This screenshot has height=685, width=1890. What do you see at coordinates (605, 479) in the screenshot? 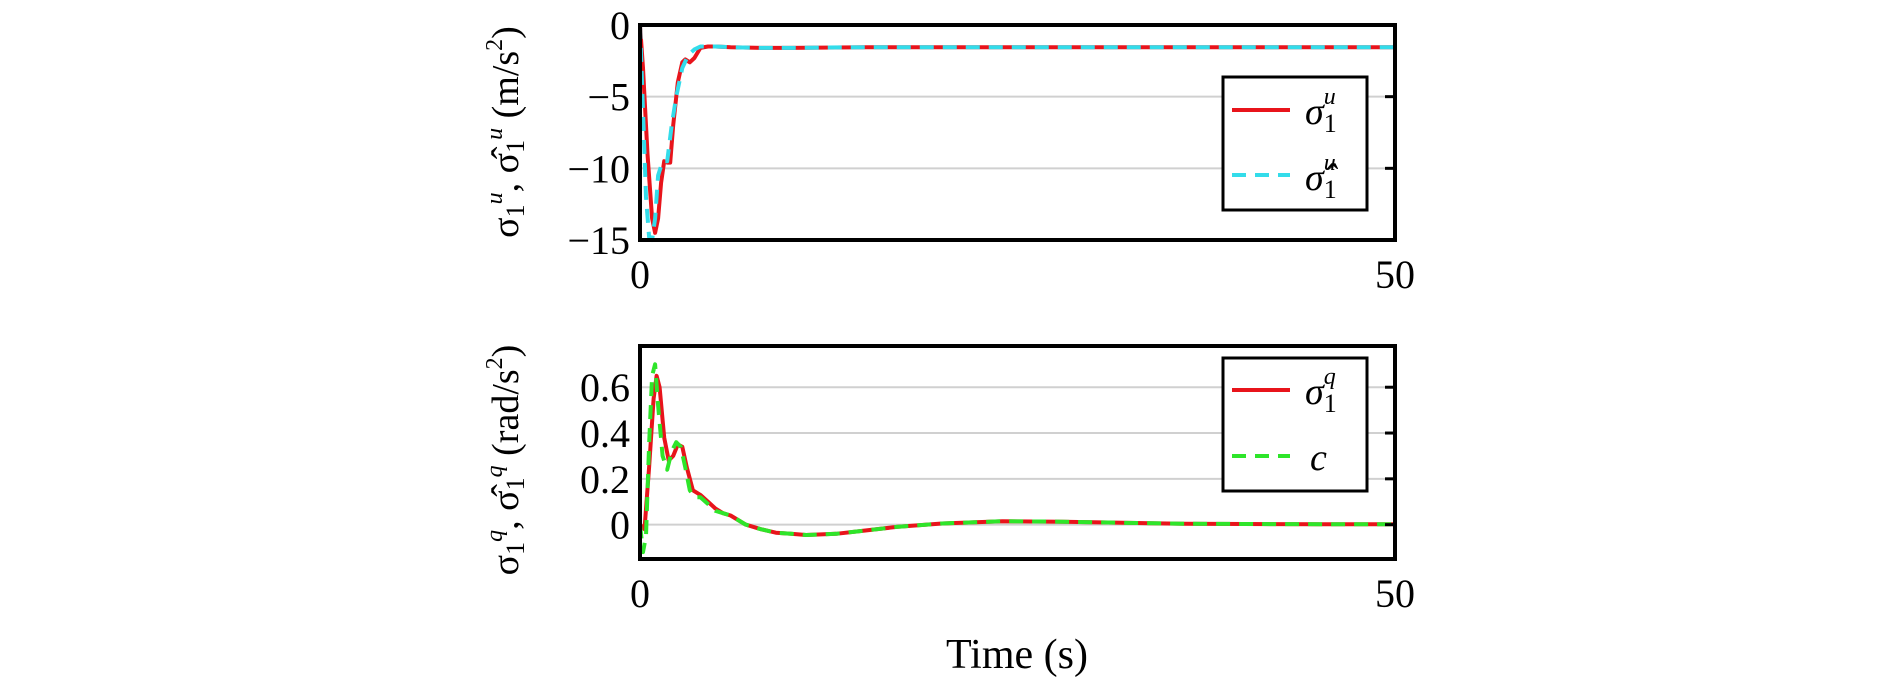
I see `bottom-plot-y-tick-label: 0.2` at bounding box center [605, 479].